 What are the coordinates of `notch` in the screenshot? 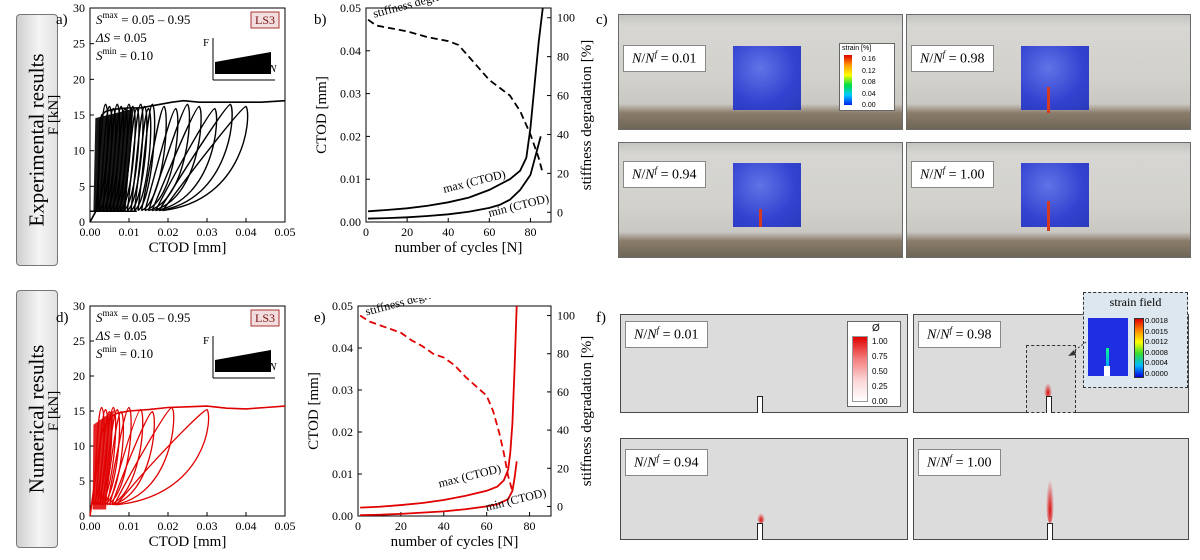 It's located at (1049, 404).